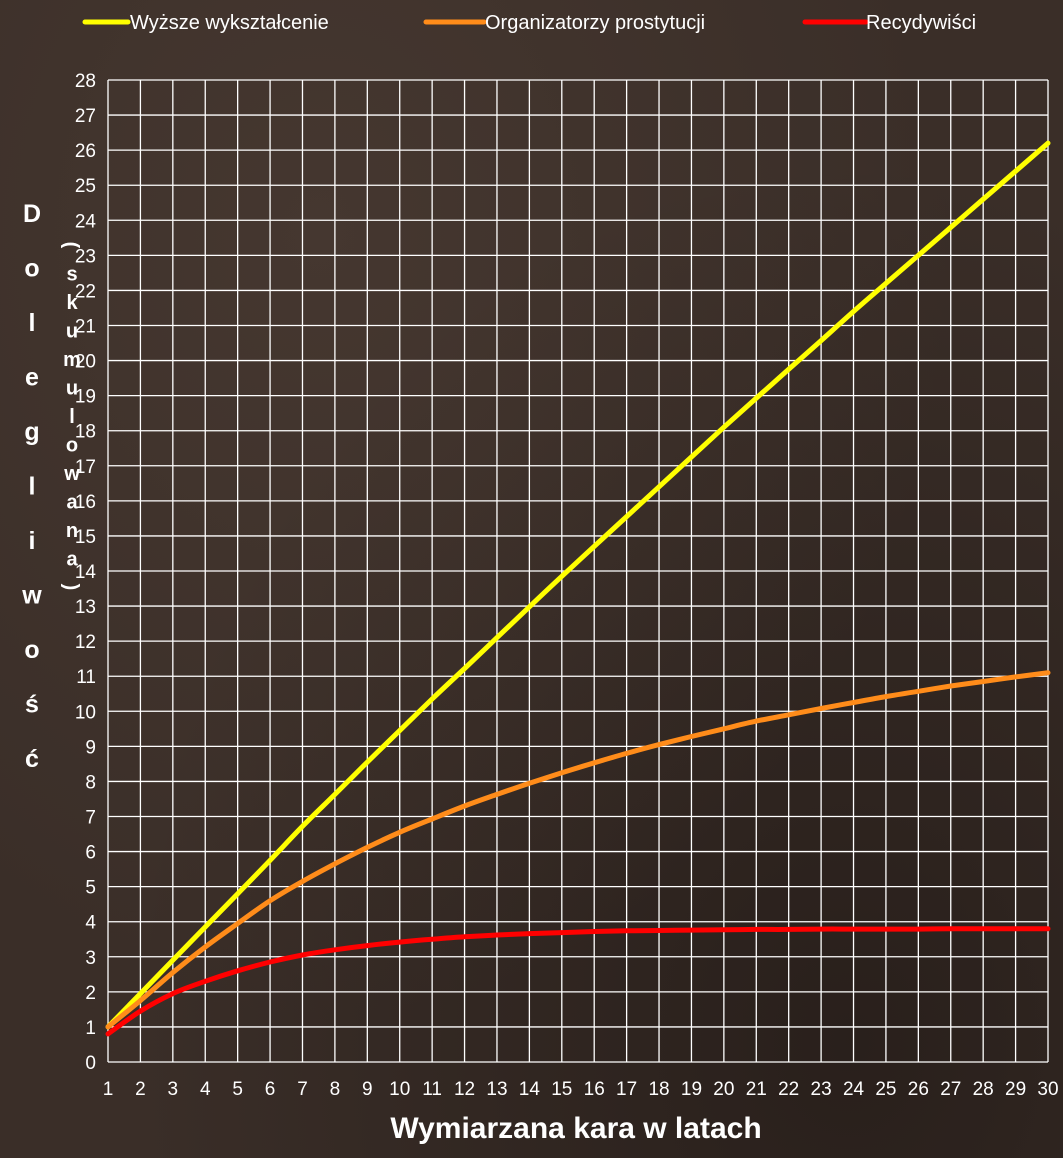 This screenshot has width=1063, height=1158. Describe the element at coordinates (108, 1089) in the screenshot. I see `x-tick-label: 1` at that location.